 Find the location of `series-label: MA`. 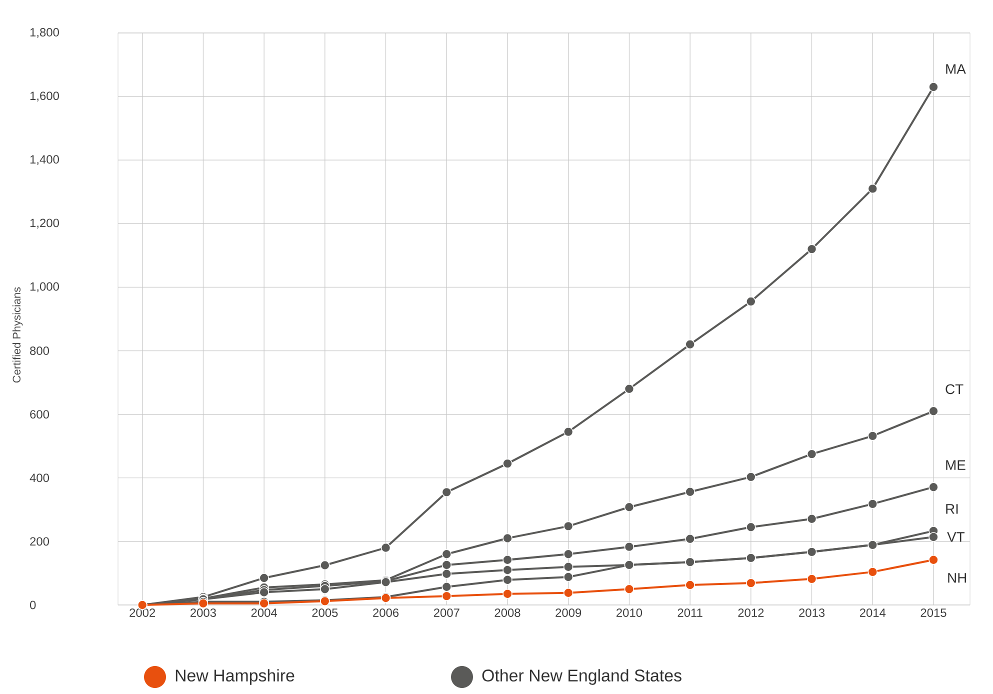

series-label: MA is located at coordinates (956, 69).